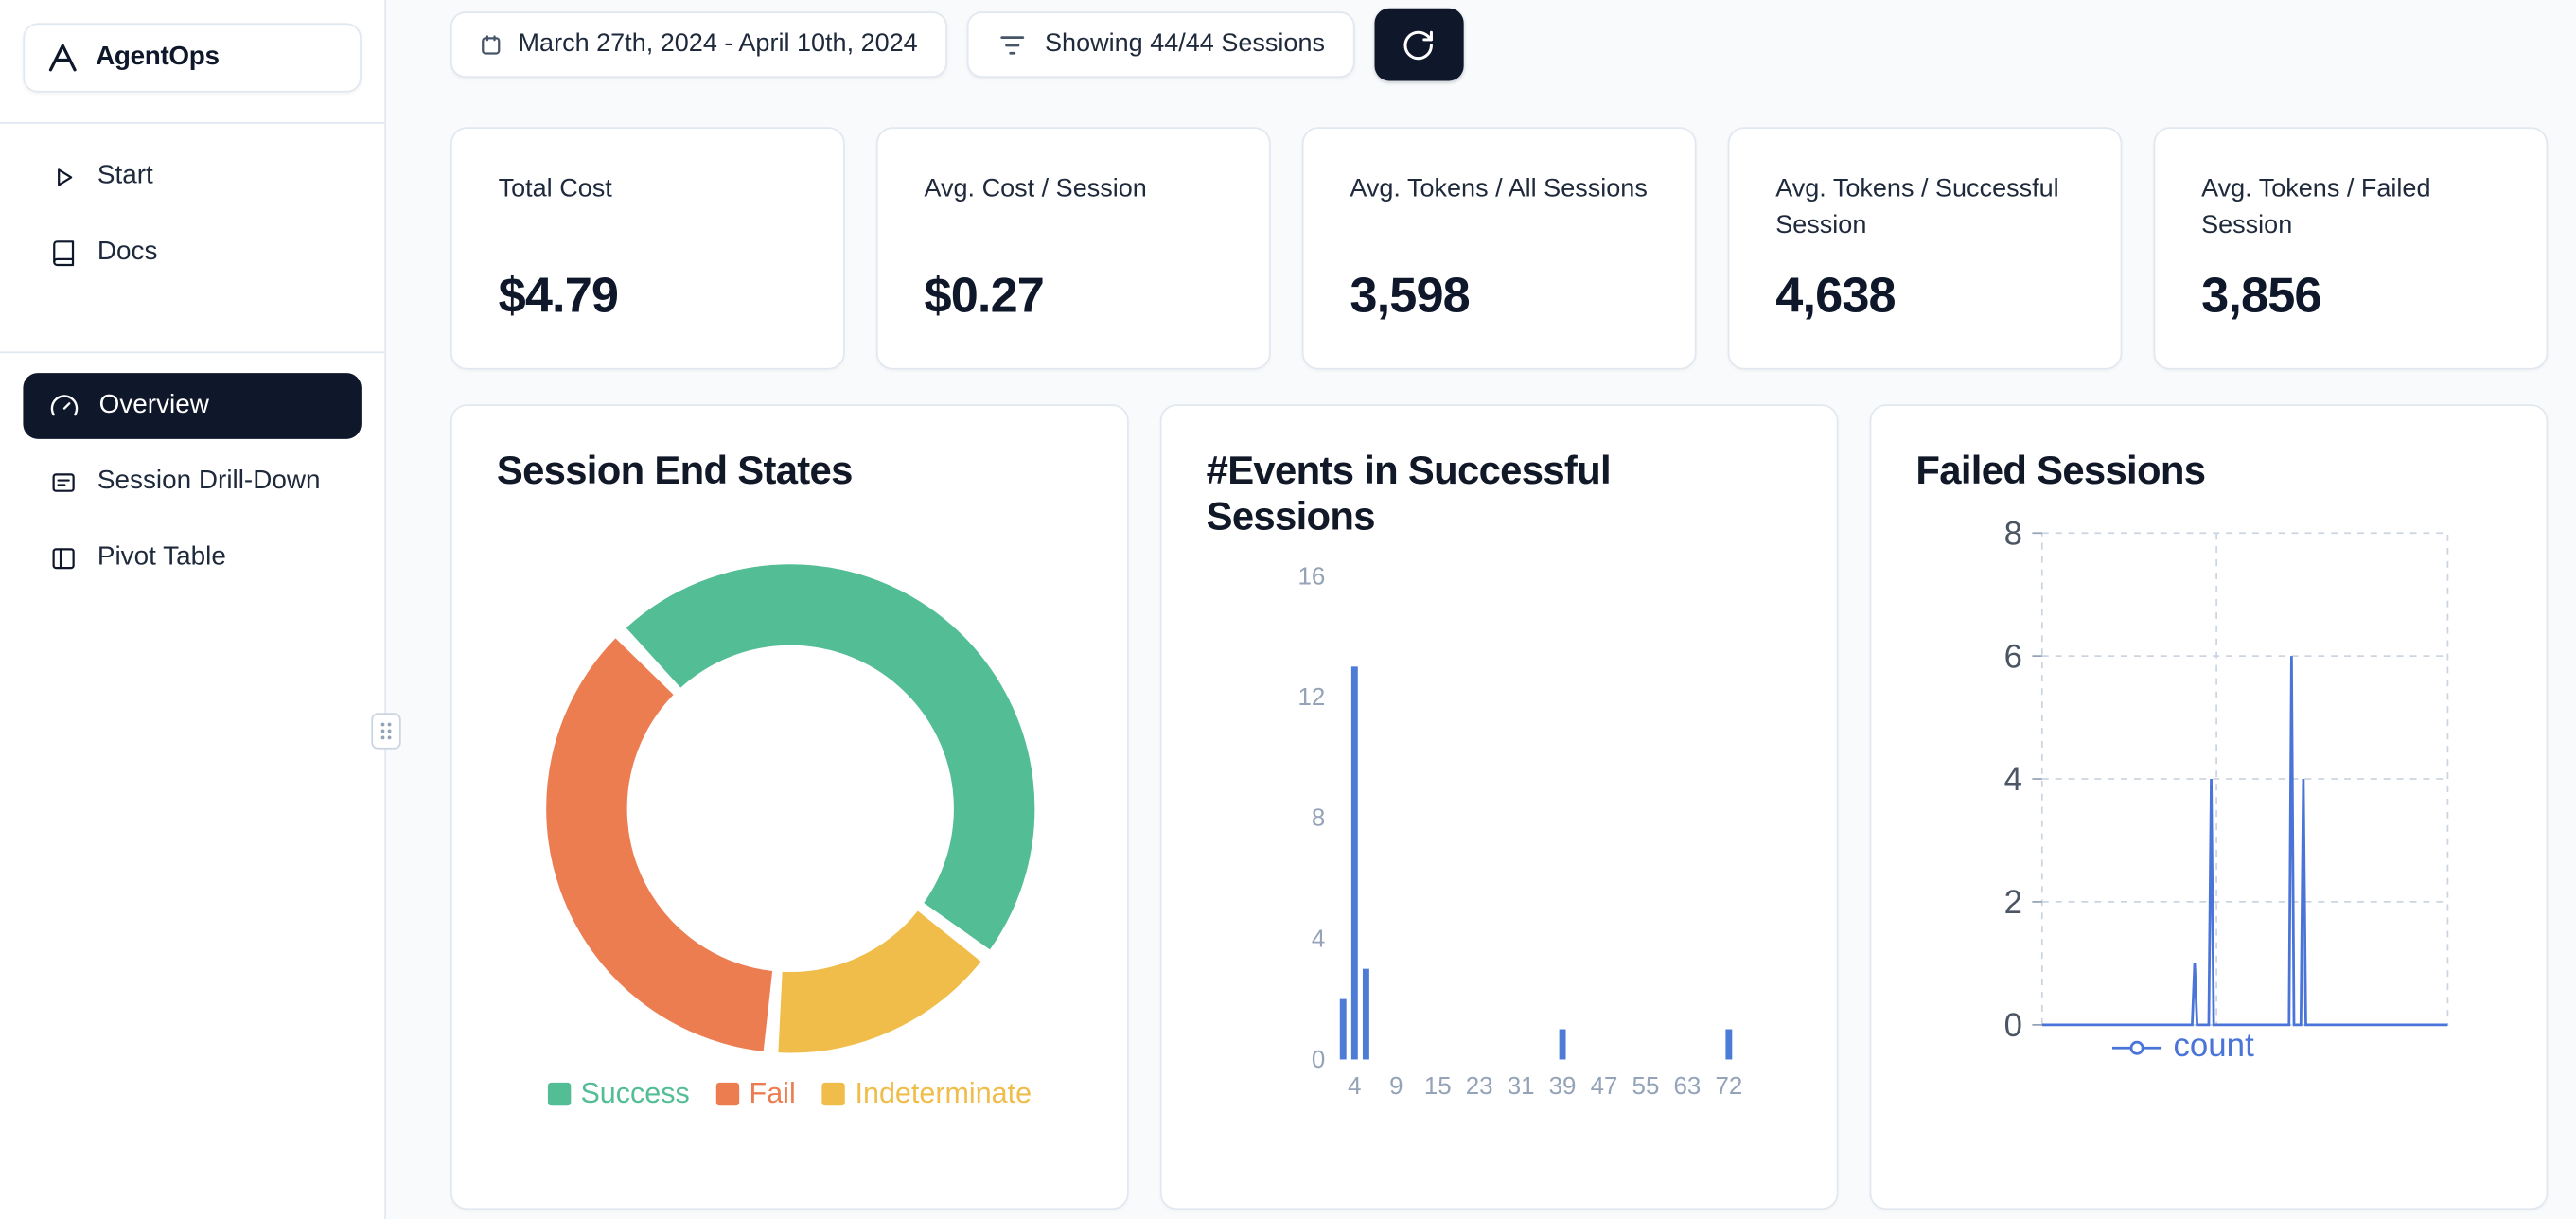 This screenshot has width=2576, height=1219. What do you see at coordinates (1925, 248) in the screenshot?
I see `stat-card-avg-tokens-successful: Avg. Tokens / Successful Session 4,638` at bounding box center [1925, 248].